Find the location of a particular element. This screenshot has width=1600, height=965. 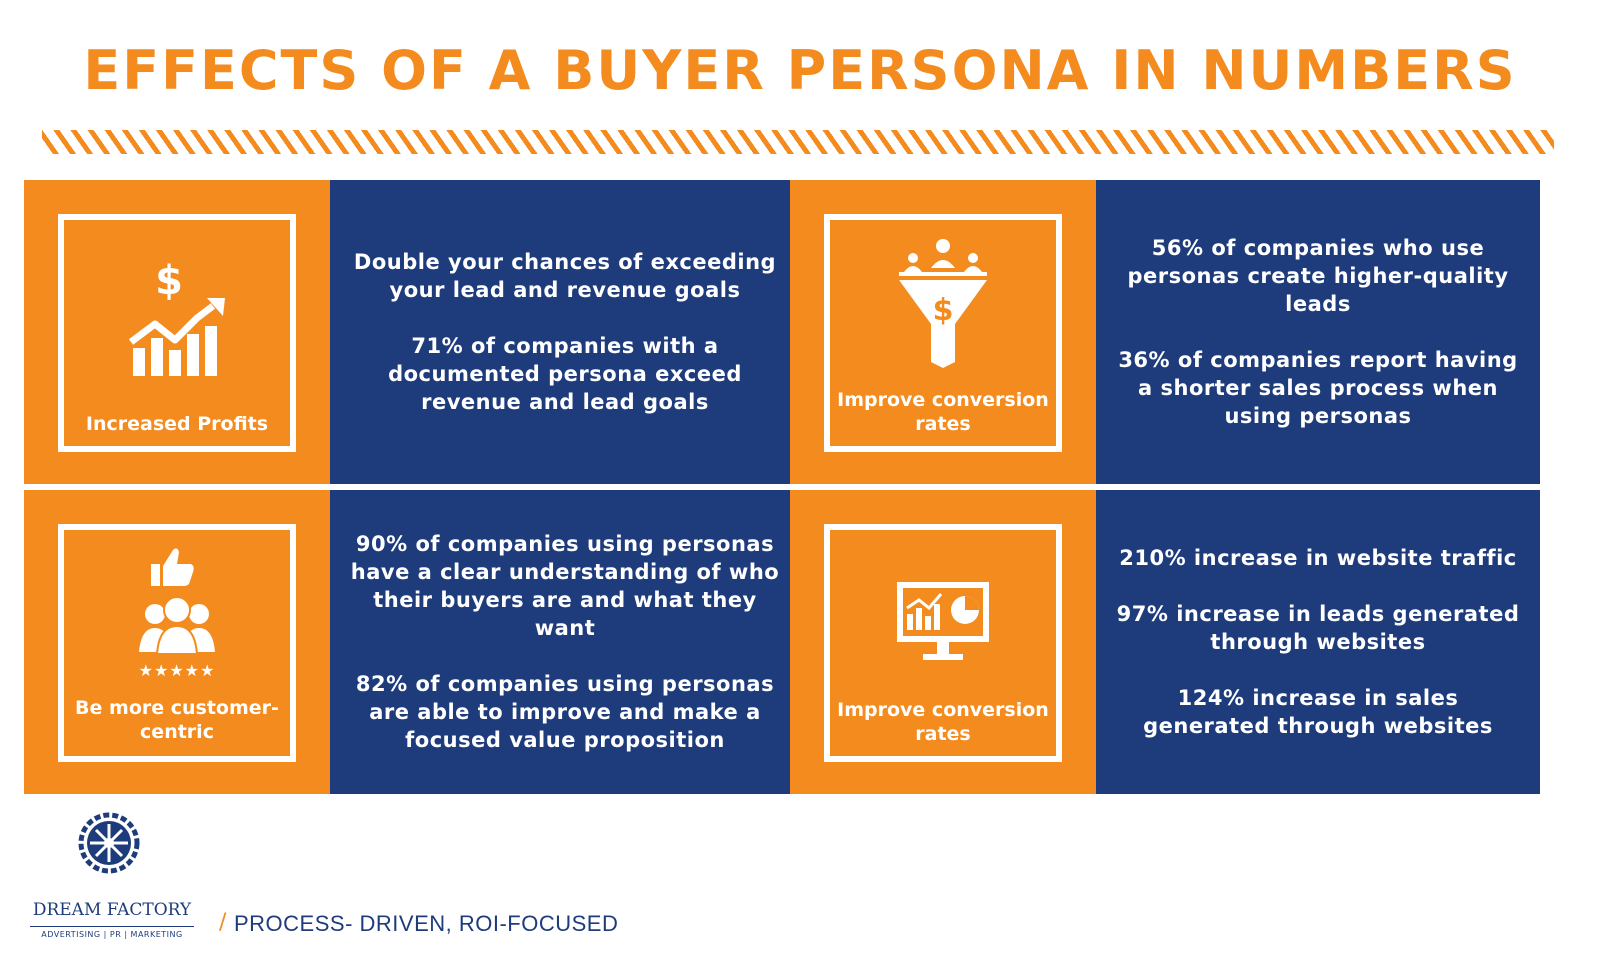

stat-text: 210% increase in website traffic is located at coordinates (1318, 558).